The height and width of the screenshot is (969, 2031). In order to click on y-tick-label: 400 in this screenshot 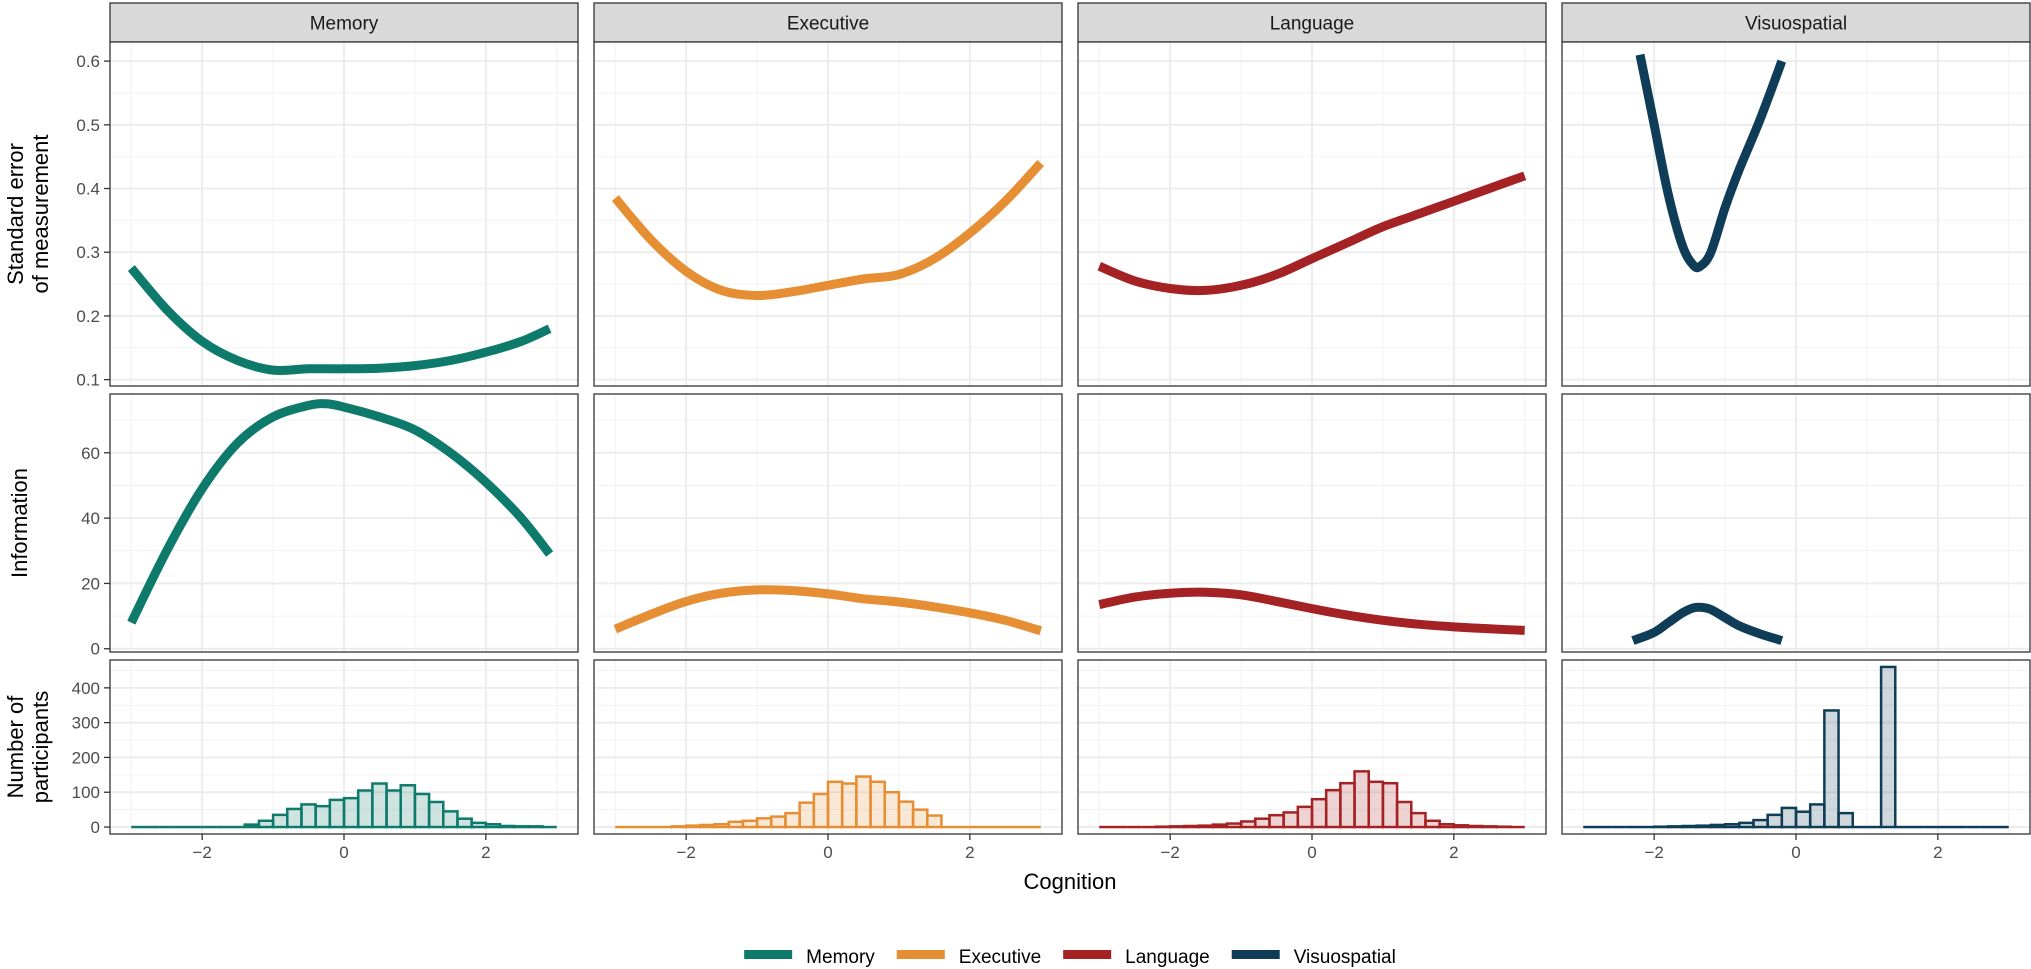, I will do `click(86, 688)`.